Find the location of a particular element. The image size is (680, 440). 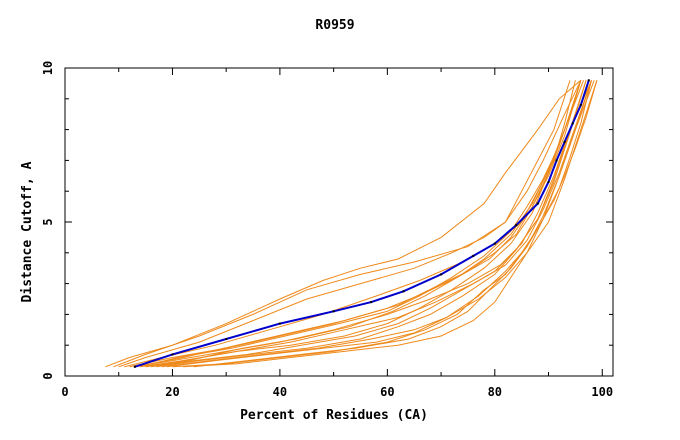

y-axis-label: Distance Cutoff, A is located at coordinates (27, 231).